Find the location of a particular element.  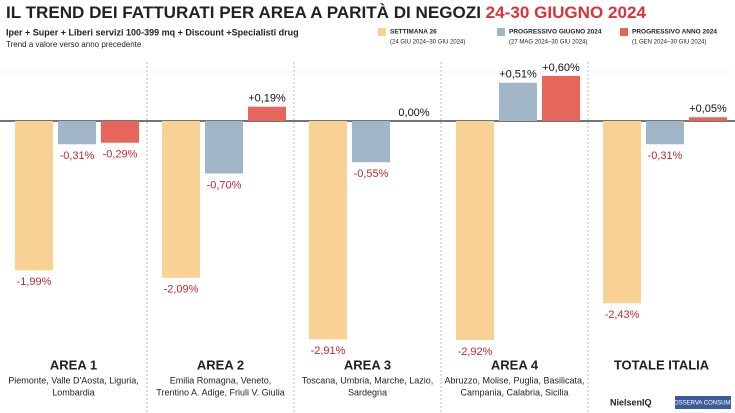

x-tick-label: AREA 1 is located at coordinates (73, 364).